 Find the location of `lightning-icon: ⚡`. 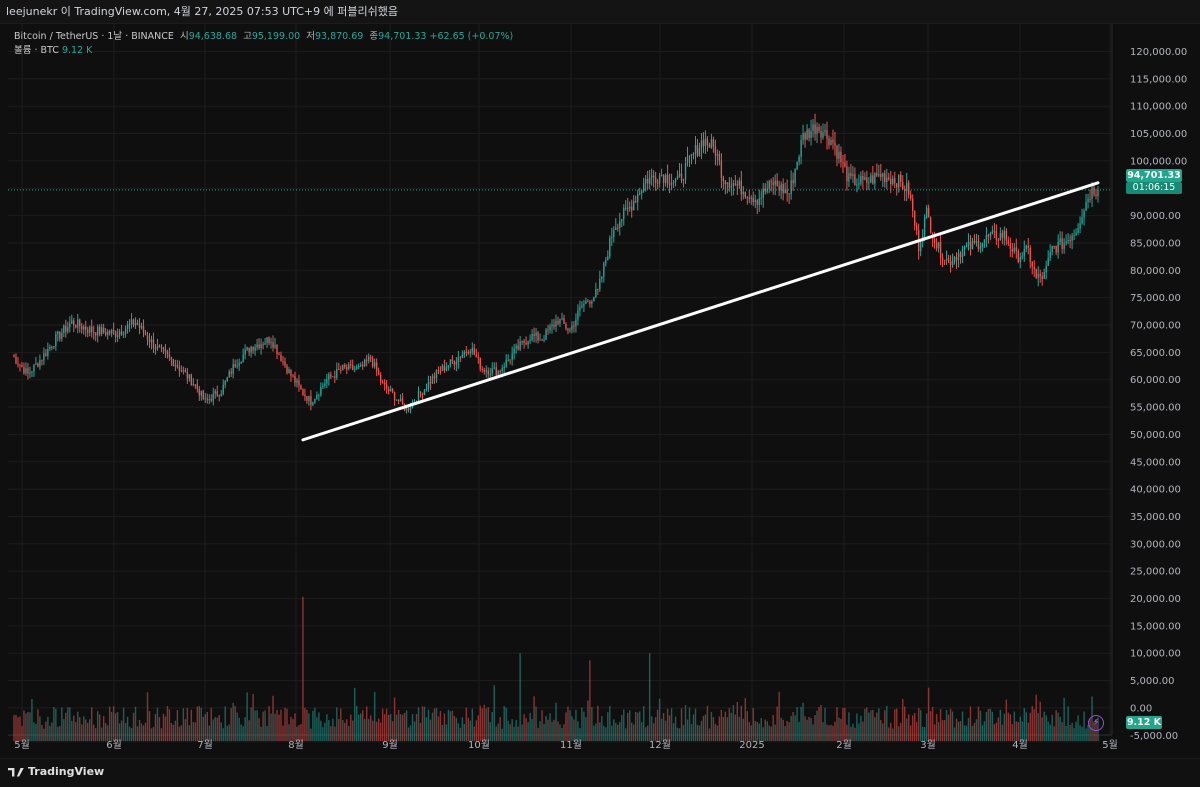

lightning-icon: ⚡ is located at coordinates (1096, 723).